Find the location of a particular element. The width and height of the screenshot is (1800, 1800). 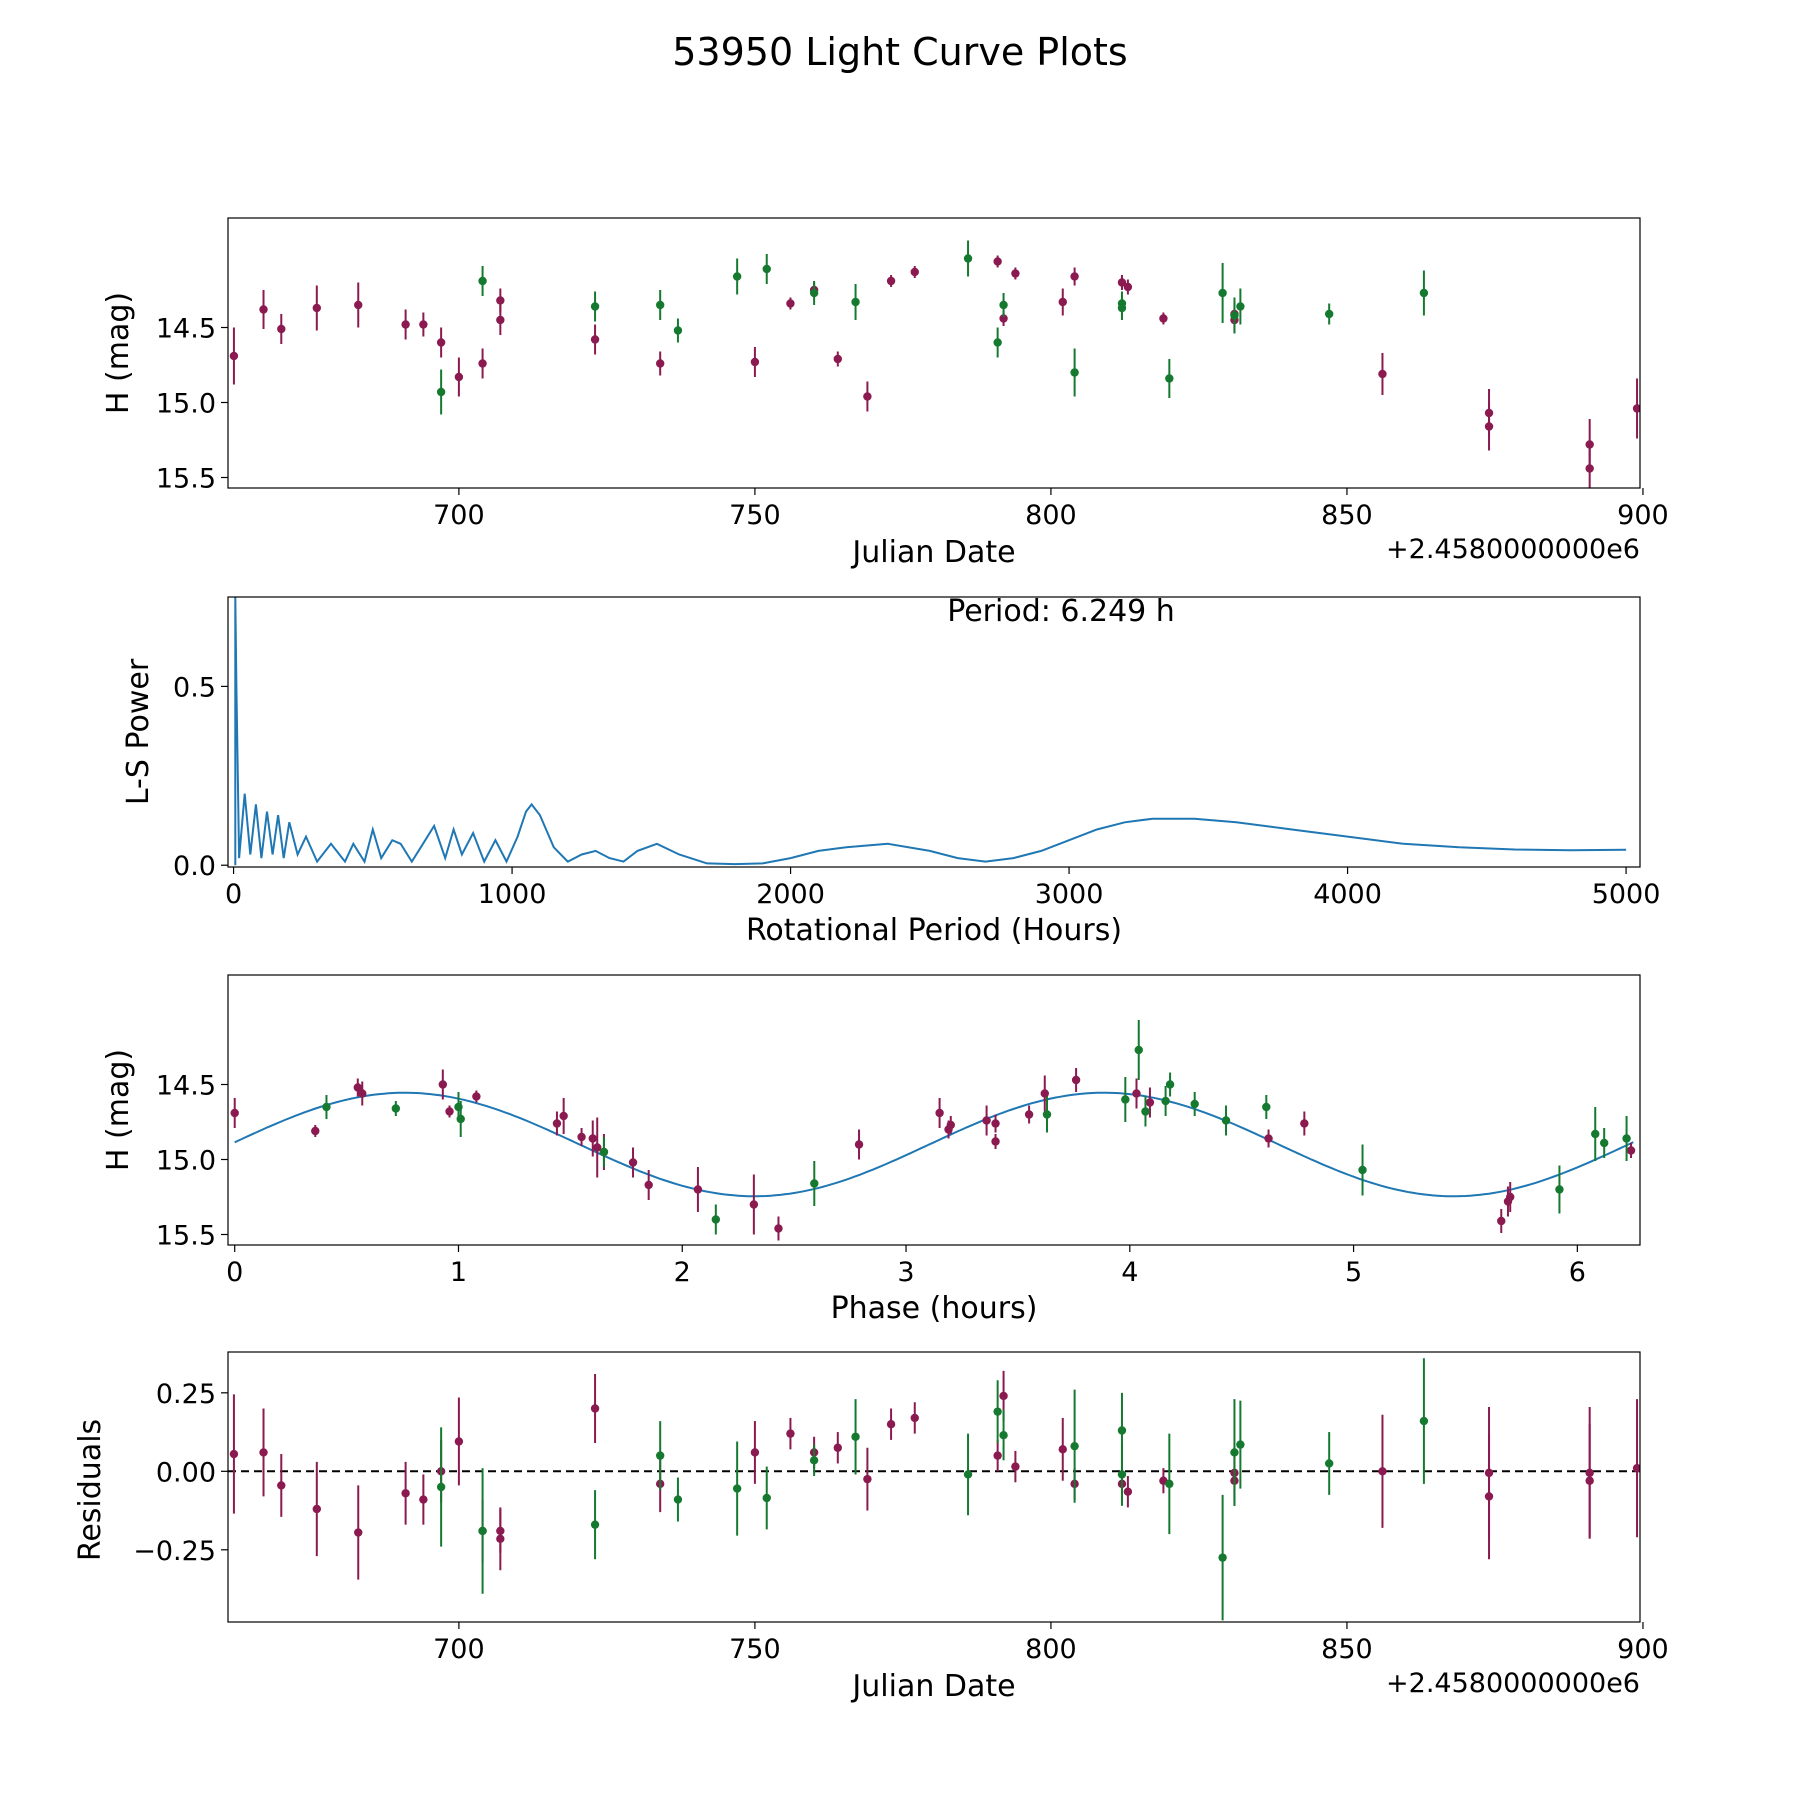

phased-curve-x-label: Phase (hours) is located at coordinates (934, 1308).